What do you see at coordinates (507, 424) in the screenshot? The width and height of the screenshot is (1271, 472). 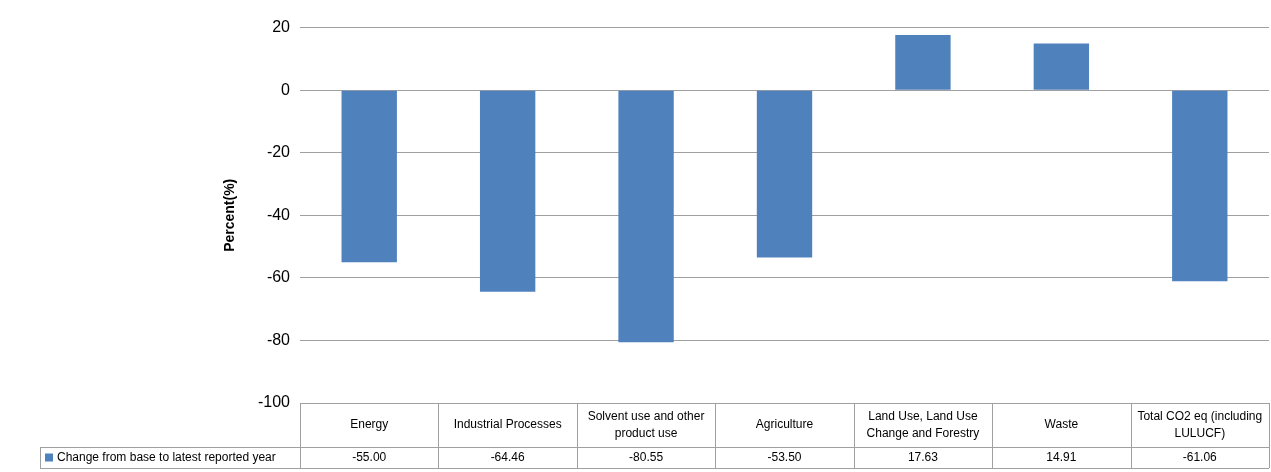 I see `x-tick-label: Industrial Processes` at bounding box center [507, 424].